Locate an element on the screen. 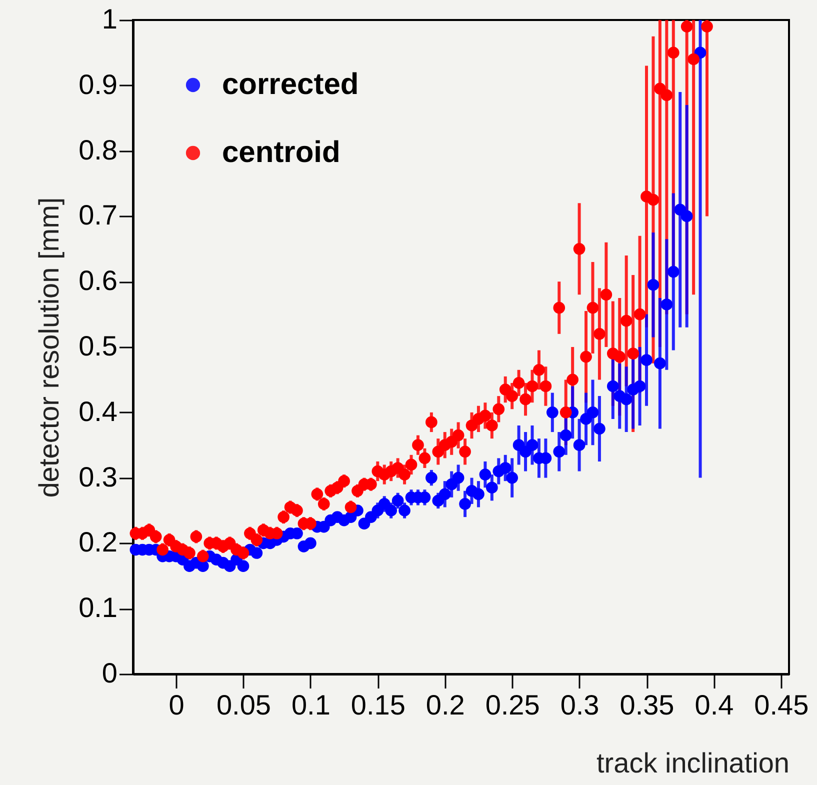 This screenshot has width=817, height=785. legend-label: corrected is located at coordinates (290, 84).